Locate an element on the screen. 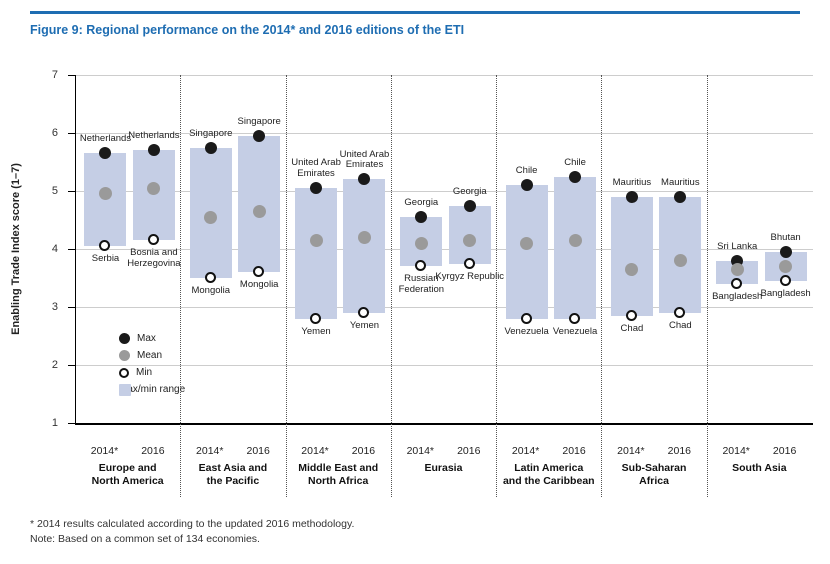 The height and width of the screenshot is (564, 830). y-tick-label: 7 is located at coordinates (54, 74).